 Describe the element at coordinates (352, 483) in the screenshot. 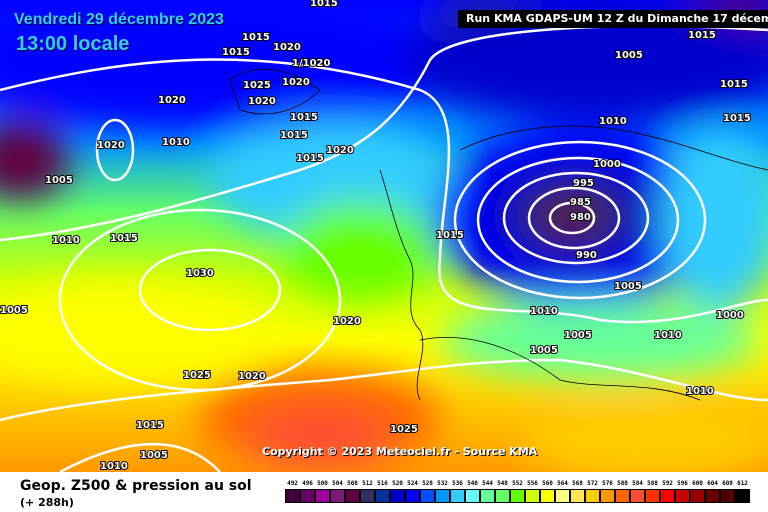

I see `legend-label: 508` at that location.